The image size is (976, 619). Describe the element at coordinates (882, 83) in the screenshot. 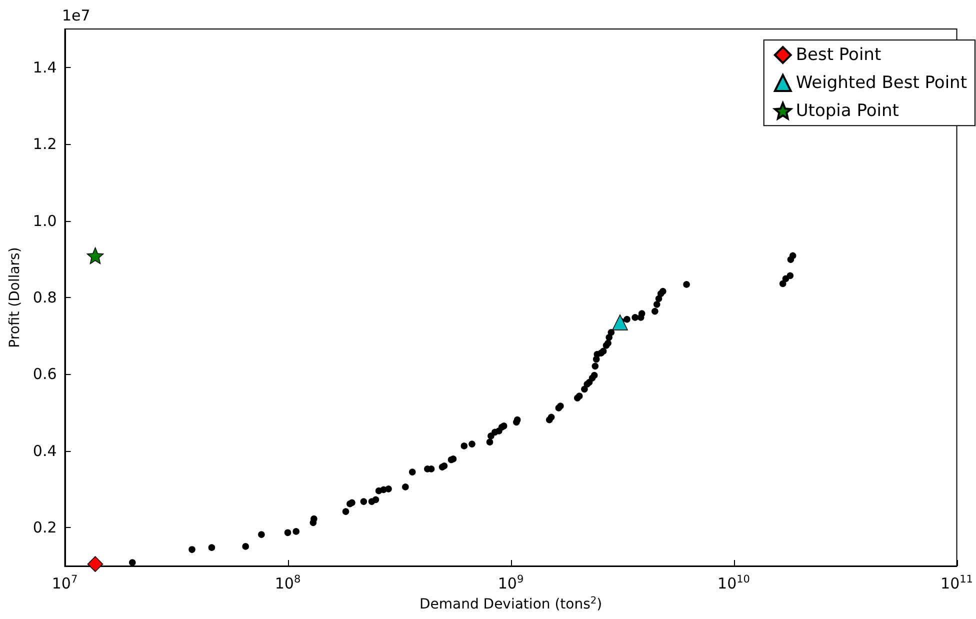

I see `legend-label: Weighted Best Point` at that location.